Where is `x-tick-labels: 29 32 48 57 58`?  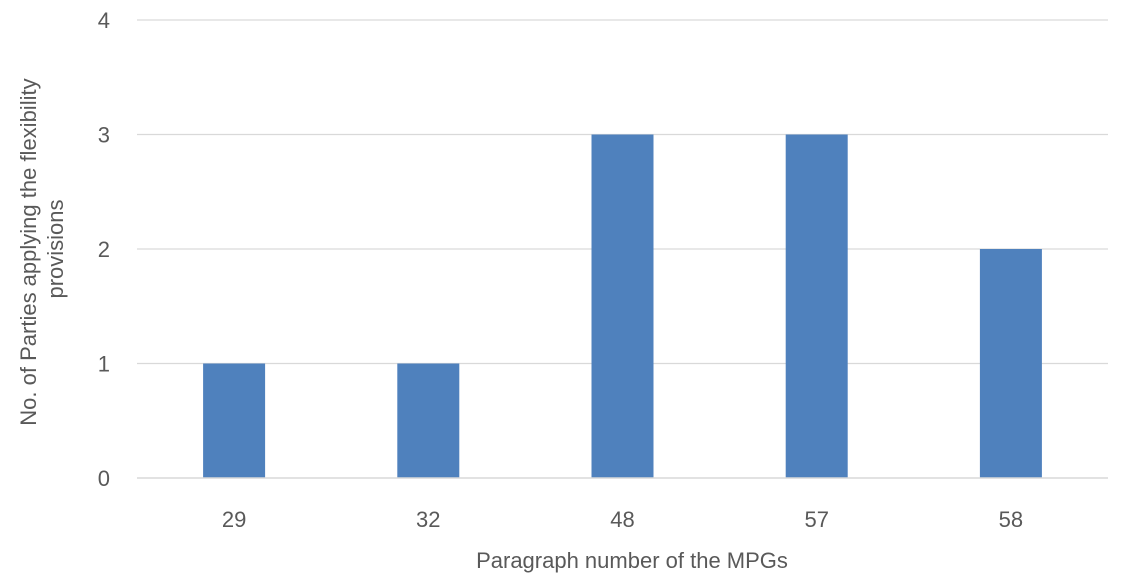
x-tick-labels: 29 32 48 57 58 is located at coordinates (622, 519).